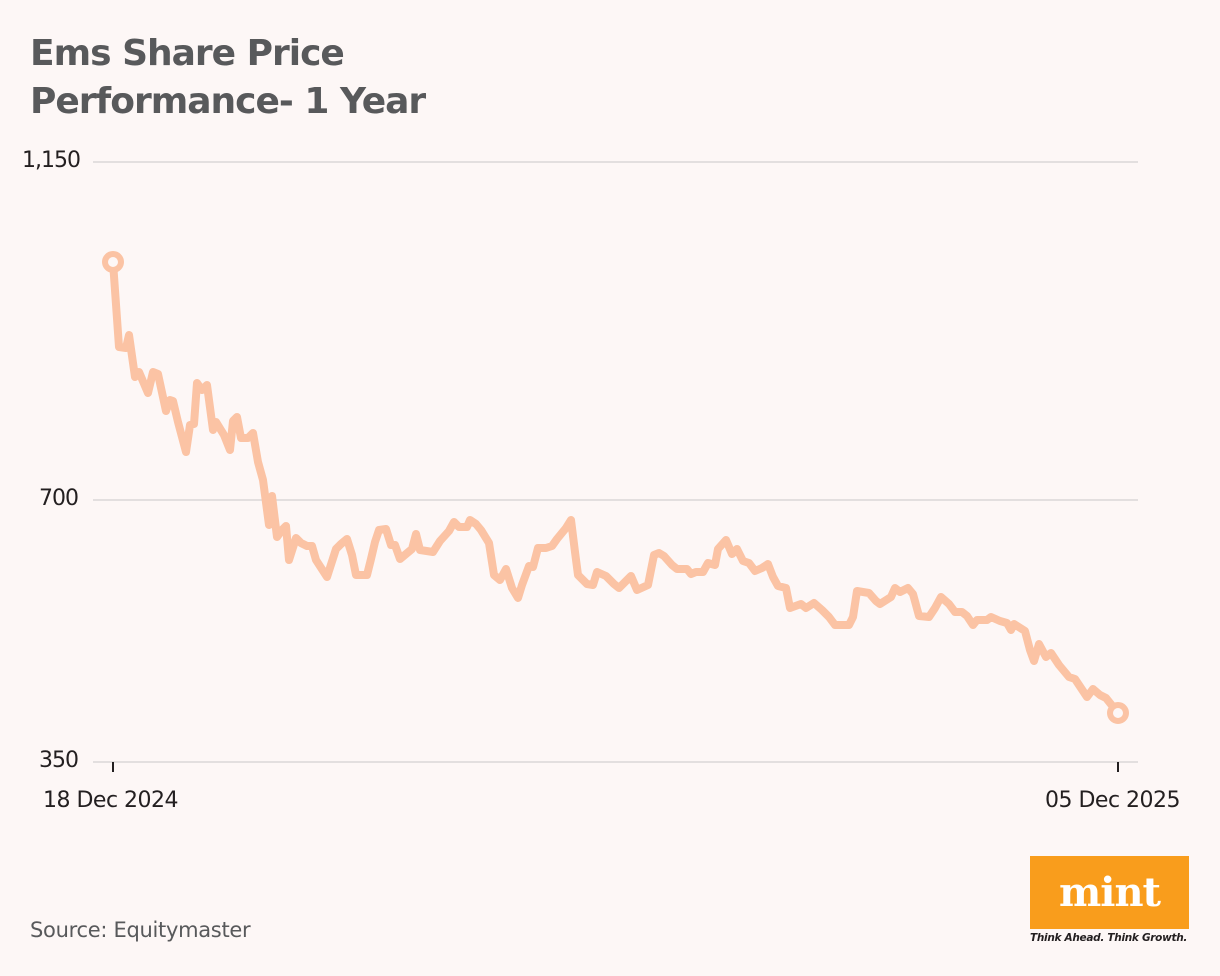 This screenshot has width=1220, height=976. What do you see at coordinates (59, 760) in the screenshot?
I see `y-tick-350: 350` at bounding box center [59, 760].